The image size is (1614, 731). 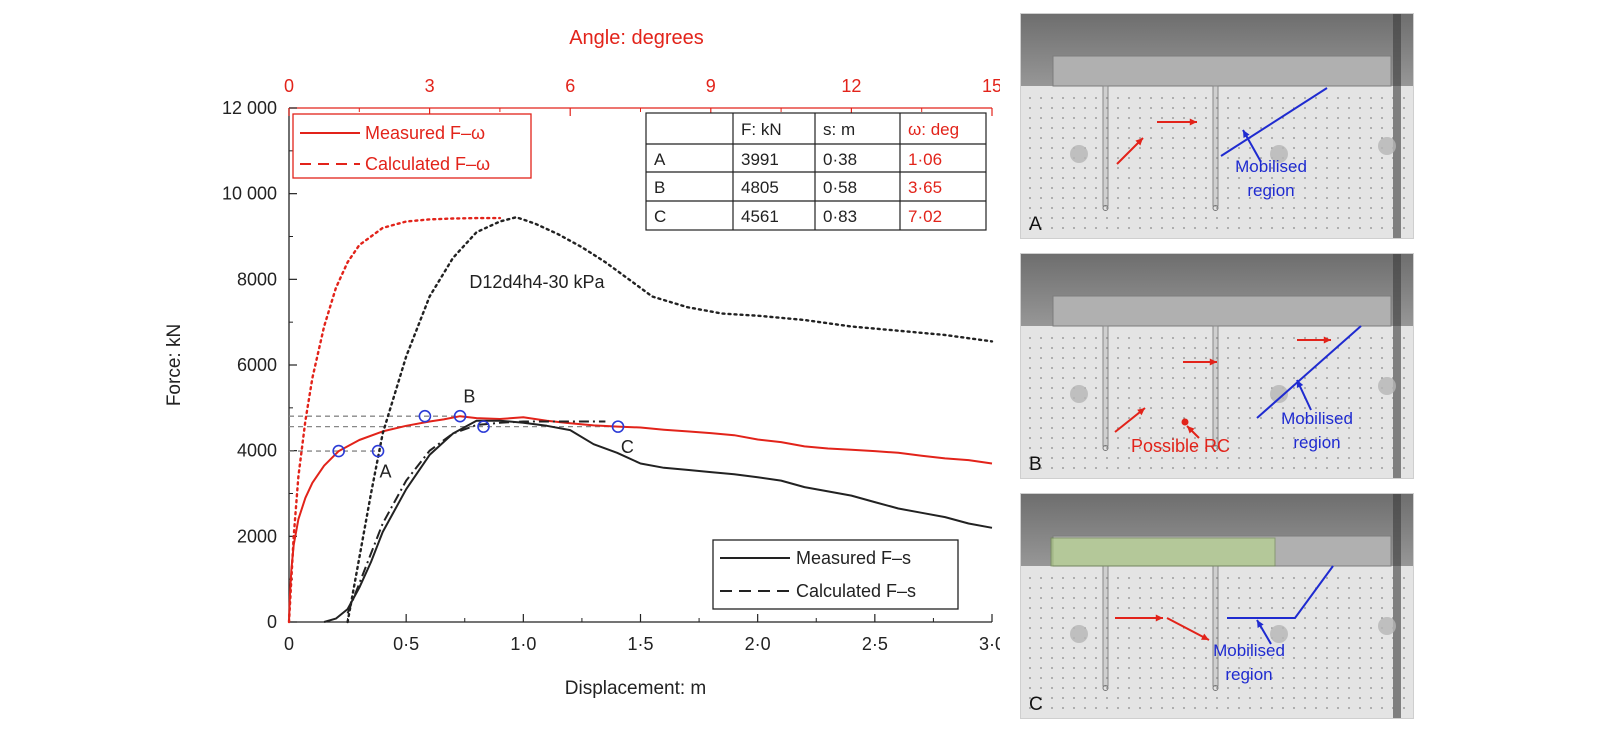 I want to click on y-axis-title: Force: kN, so click(x=174, y=365).